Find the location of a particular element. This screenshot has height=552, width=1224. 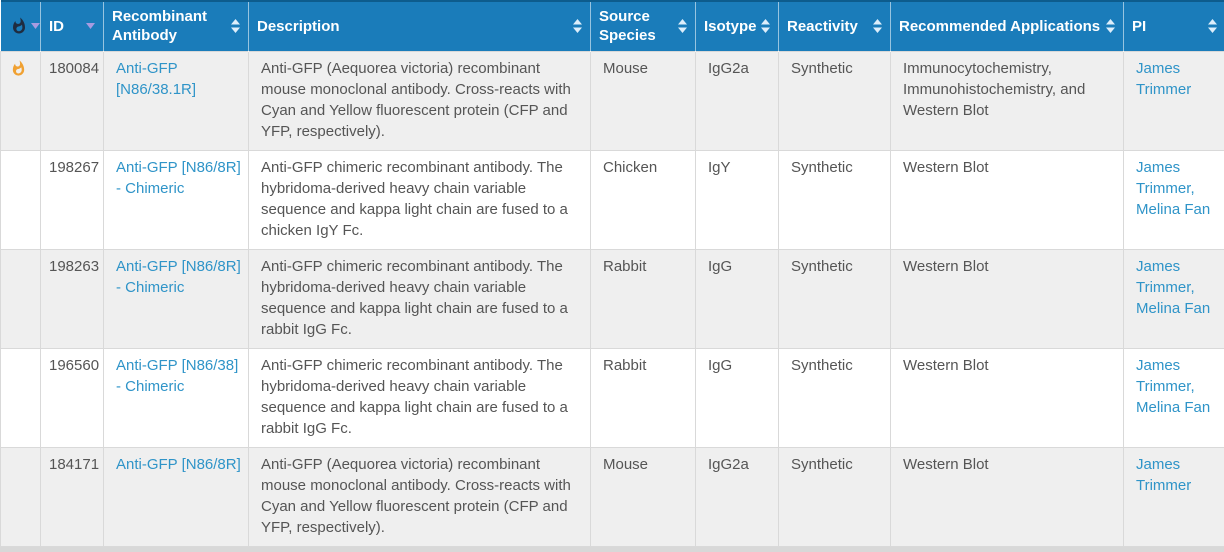

cell-id: 198263 is located at coordinates (72, 298).